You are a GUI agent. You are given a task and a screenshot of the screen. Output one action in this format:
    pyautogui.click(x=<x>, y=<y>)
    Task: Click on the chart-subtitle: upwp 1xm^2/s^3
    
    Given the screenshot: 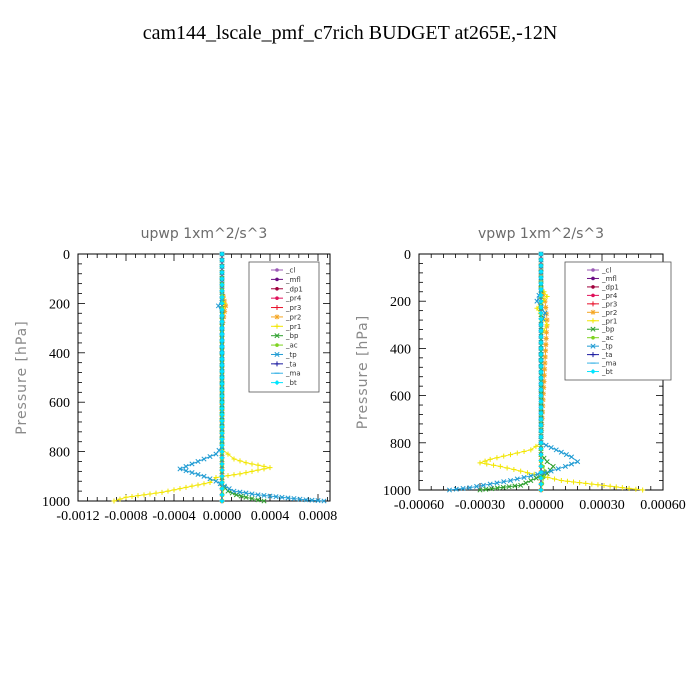 What is the action you would take?
    pyautogui.click(x=204, y=234)
    